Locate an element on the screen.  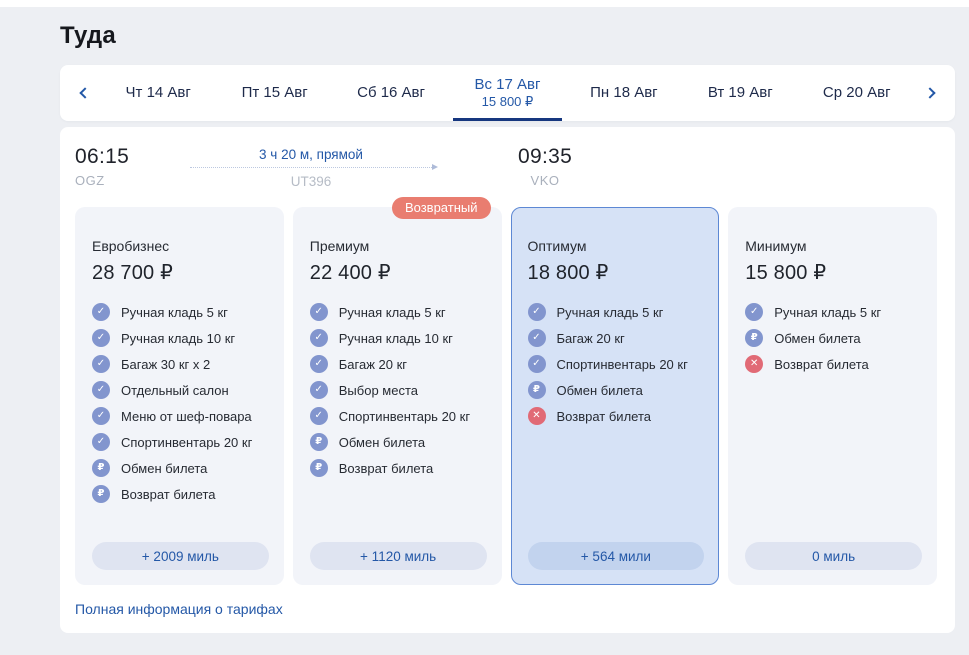
page-title: Туда is located at coordinates (88, 35).